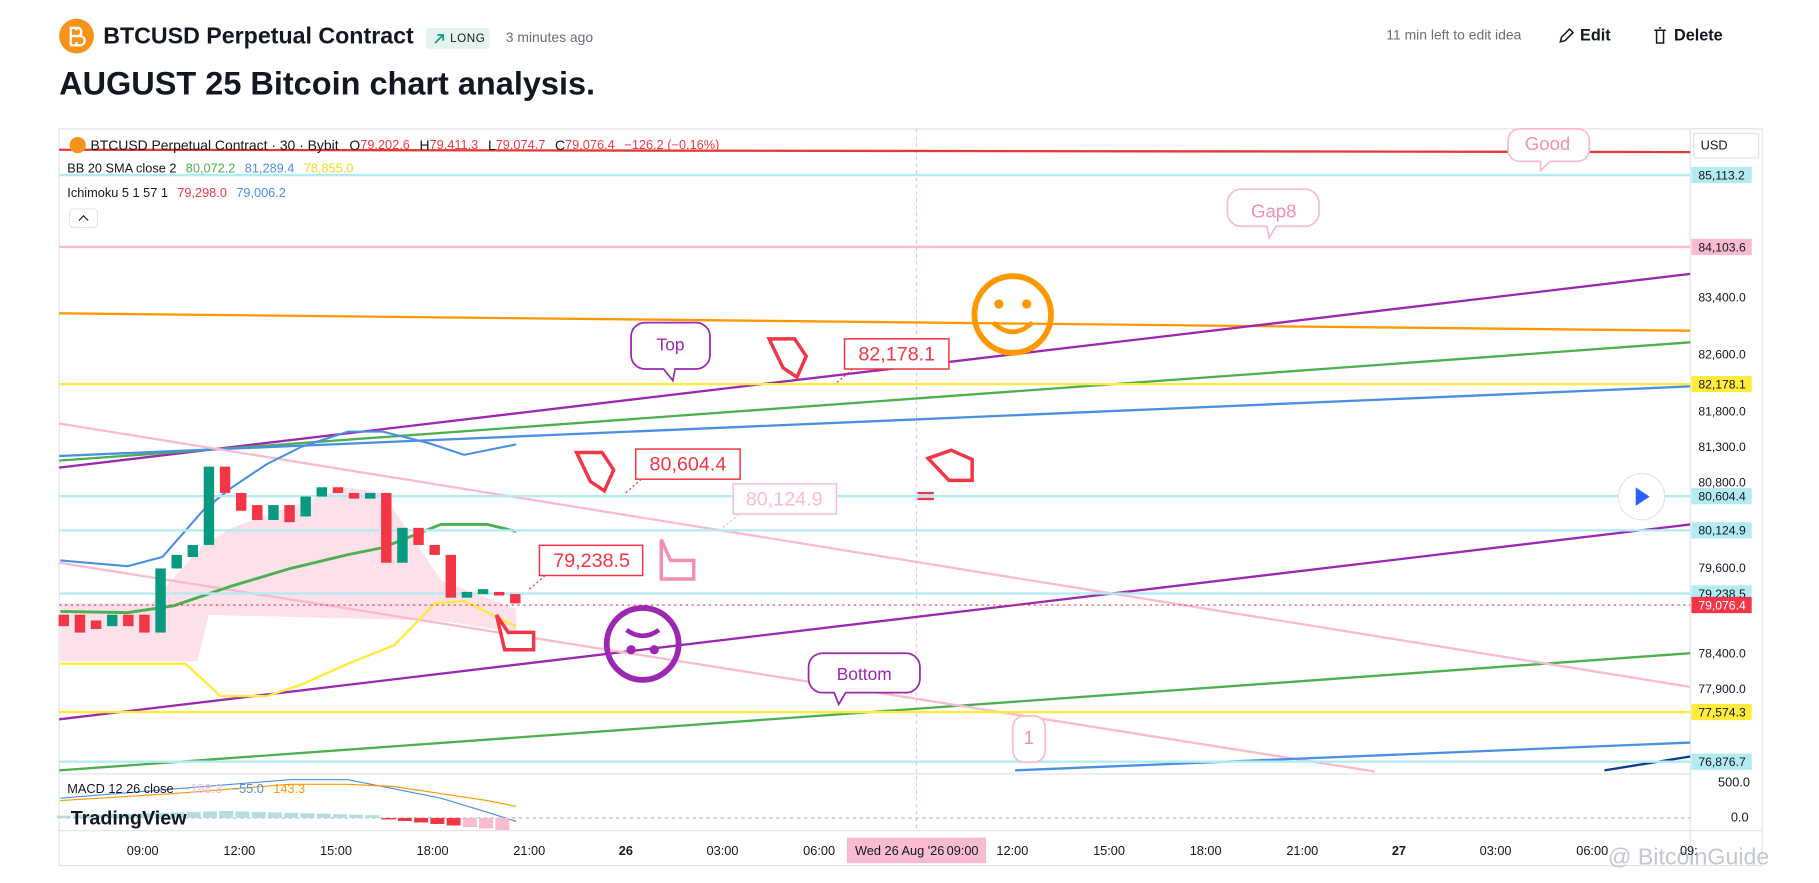 Image resolution: width=1819 pixels, height=883 pixels. Describe the element at coordinates (385, 145) in the screenshot. I see `legend-open: 79,202.6` at that location.